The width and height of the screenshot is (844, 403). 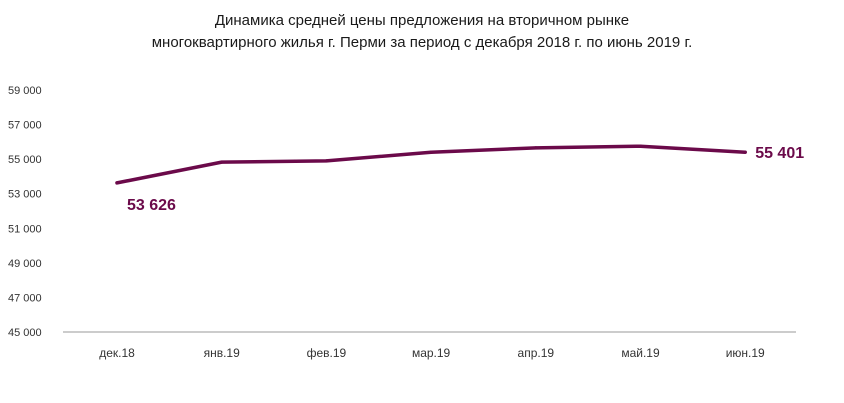 I want to click on data-label: 55 401, so click(x=779, y=153).